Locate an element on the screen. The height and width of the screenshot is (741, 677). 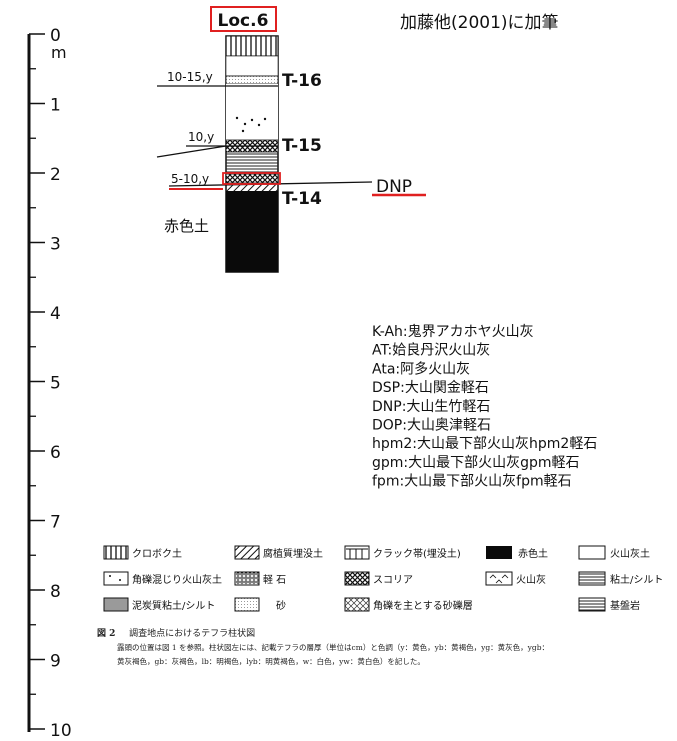
tephra-t14: 5-10,y T-14 DNP is located at coordinates (297, 190).